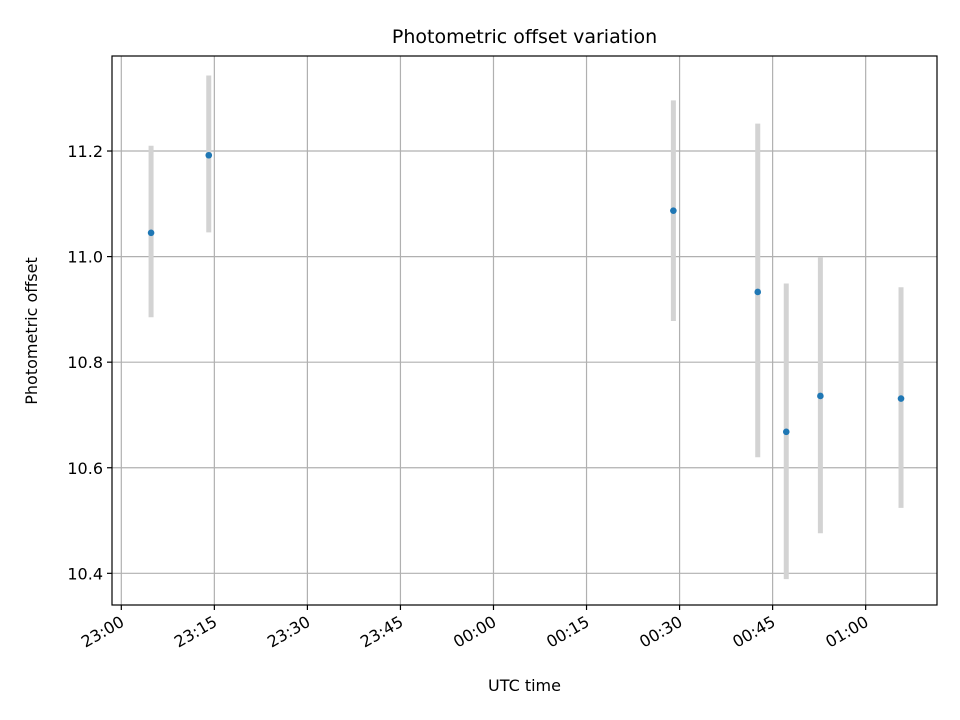 The image size is (960, 720). What do you see at coordinates (31, 331) in the screenshot?
I see `y-axis-label: Photometric offset` at bounding box center [31, 331].